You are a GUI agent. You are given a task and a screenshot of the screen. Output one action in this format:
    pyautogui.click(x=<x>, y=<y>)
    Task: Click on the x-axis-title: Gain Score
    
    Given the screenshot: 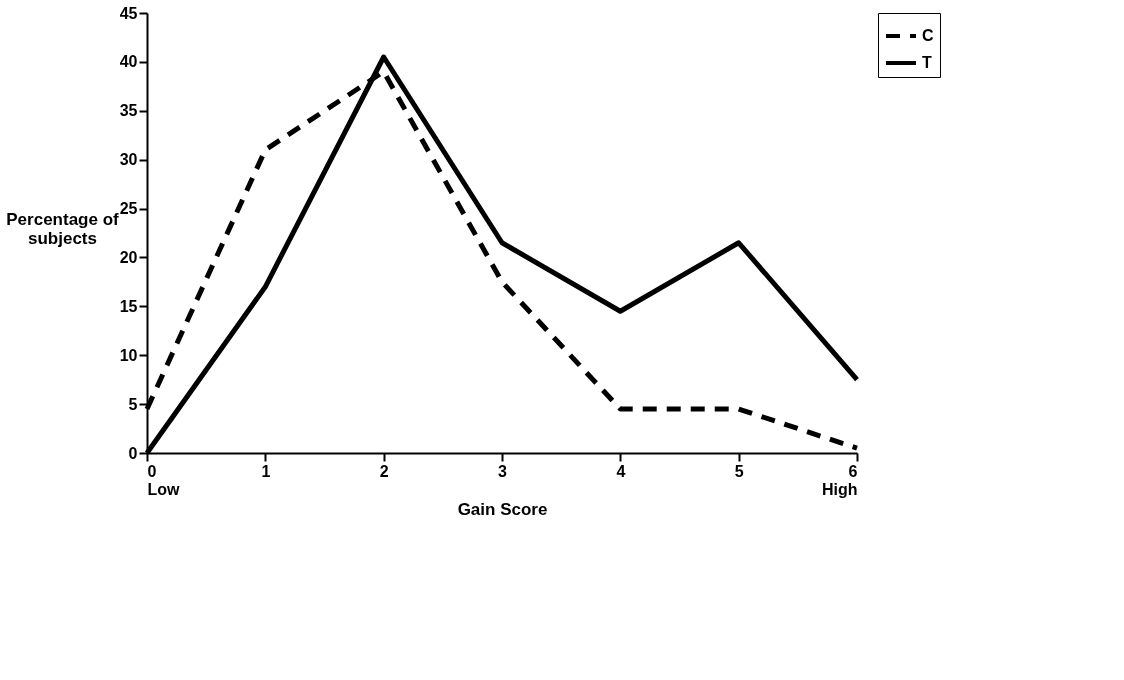 What is the action you would take?
    pyautogui.click(x=502, y=509)
    